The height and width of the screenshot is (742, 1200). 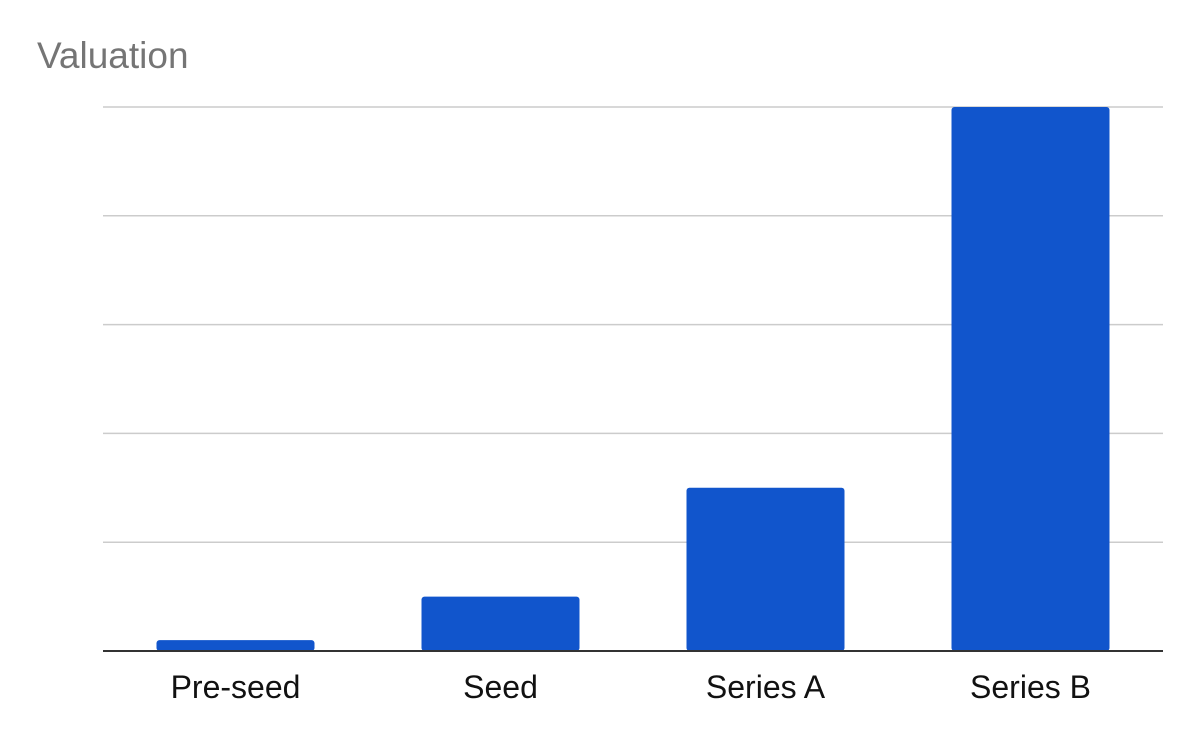 I want to click on x-tick-label: Series A, so click(x=766, y=687).